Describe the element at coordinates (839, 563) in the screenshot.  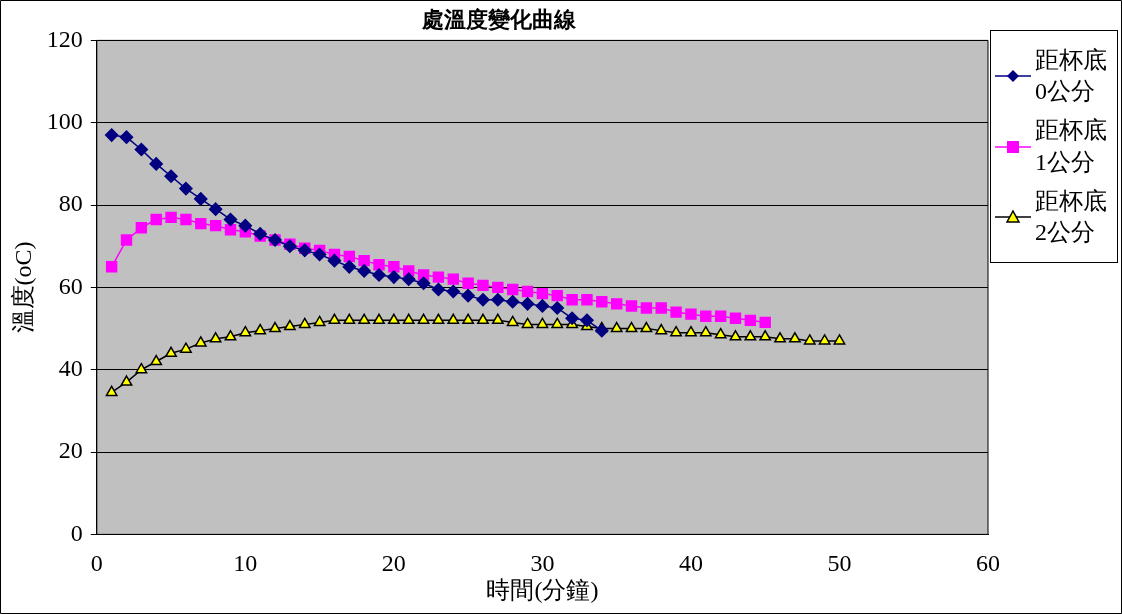
I see `x-tick-label: 50` at that location.